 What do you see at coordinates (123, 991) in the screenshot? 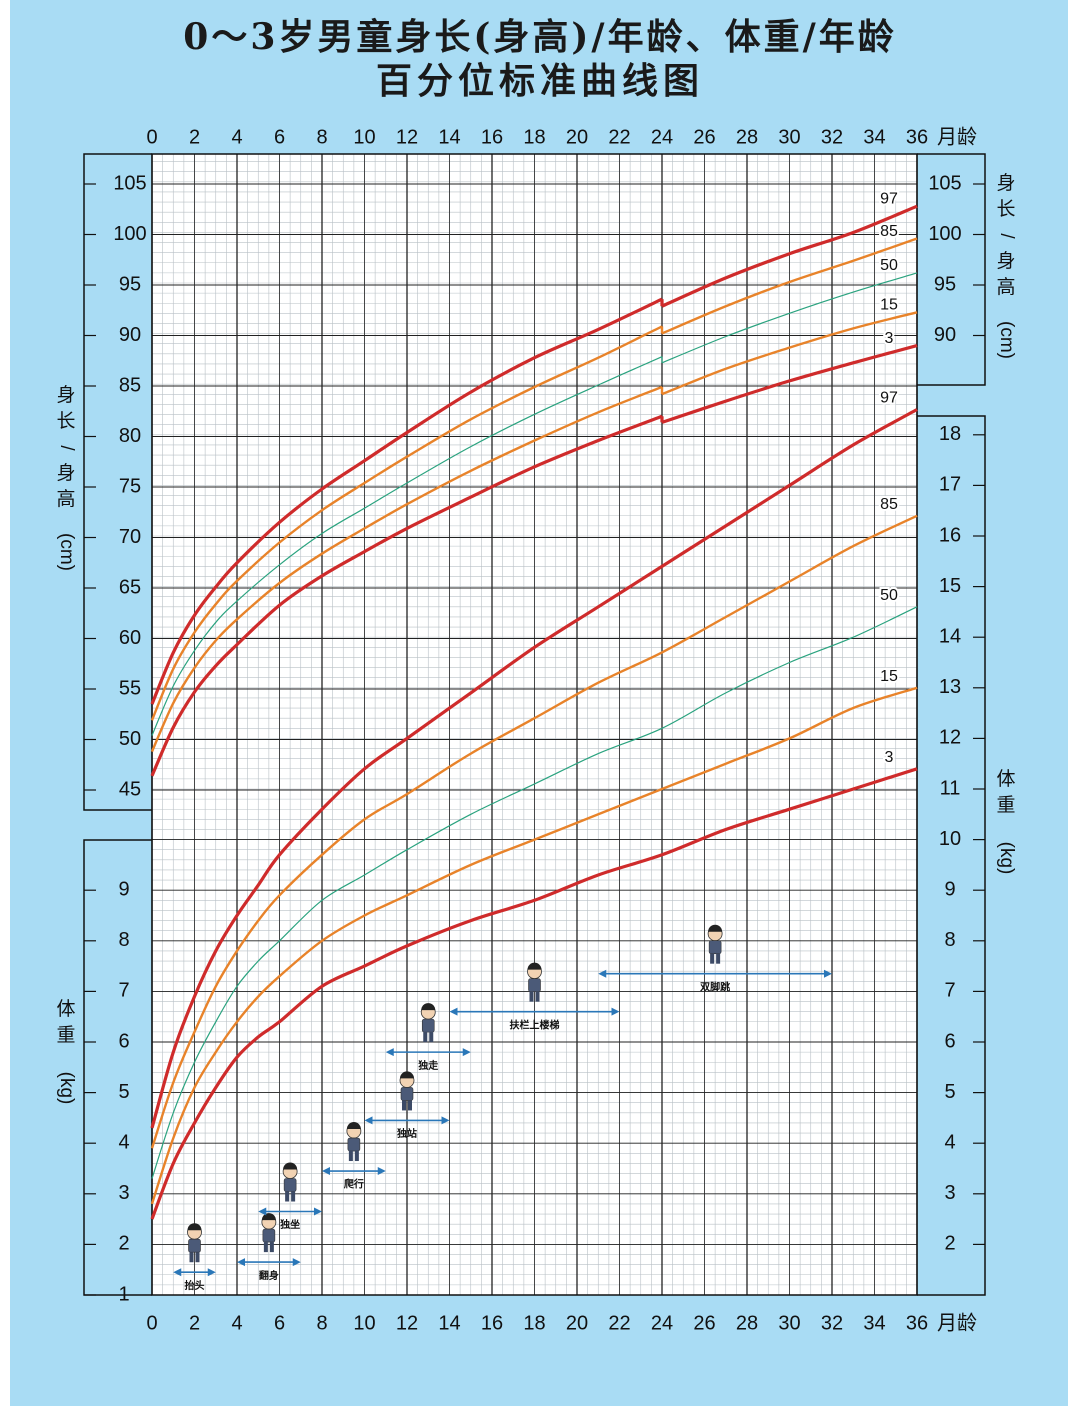
I see `y-tick-label-weight-left: 7` at bounding box center [123, 991].